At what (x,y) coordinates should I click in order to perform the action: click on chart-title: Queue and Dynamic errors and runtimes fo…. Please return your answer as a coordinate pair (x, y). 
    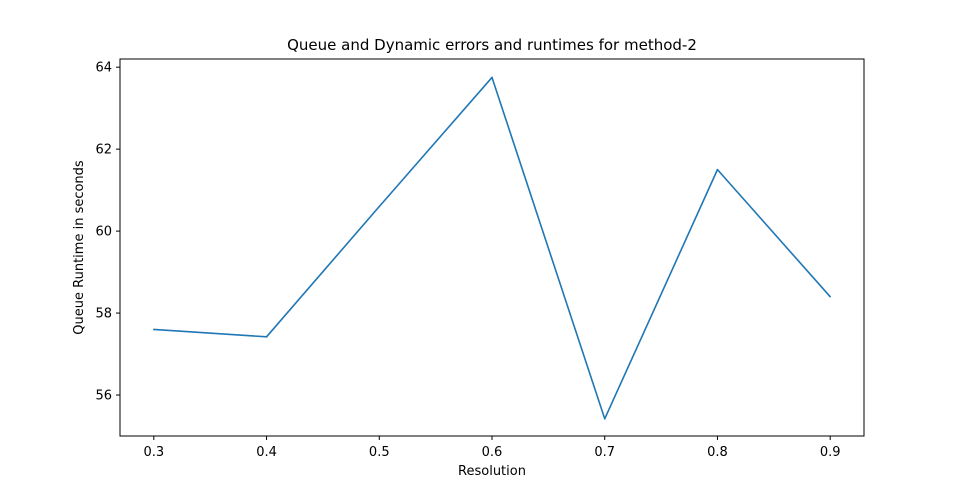
    Looking at the image, I should click on (492, 45).